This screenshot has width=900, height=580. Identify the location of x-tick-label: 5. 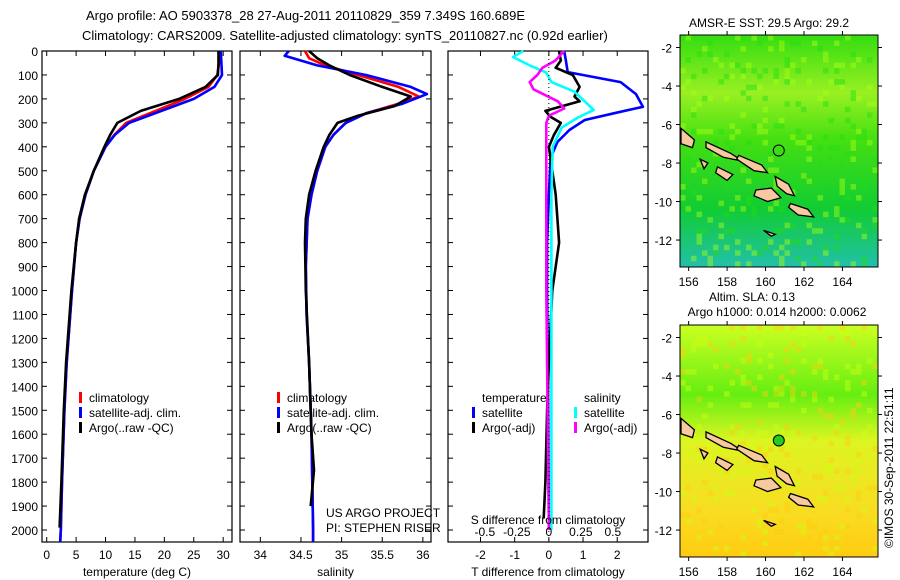
(76, 555).